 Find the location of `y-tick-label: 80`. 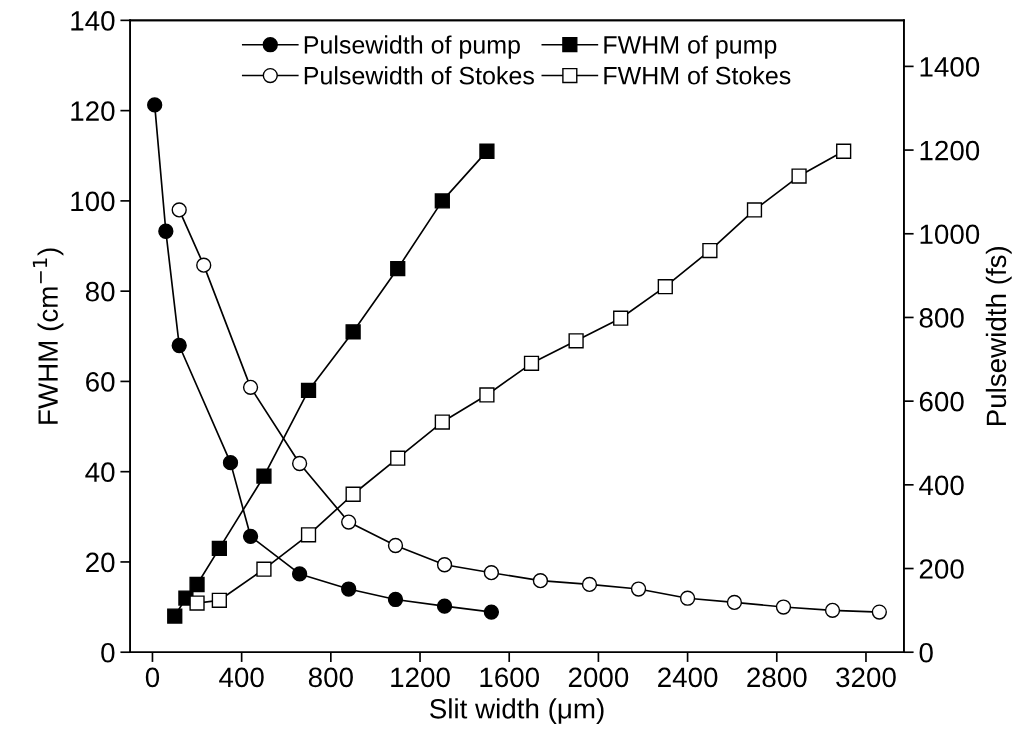

y-tick-label: 80 is located at coordinates (100, 291).